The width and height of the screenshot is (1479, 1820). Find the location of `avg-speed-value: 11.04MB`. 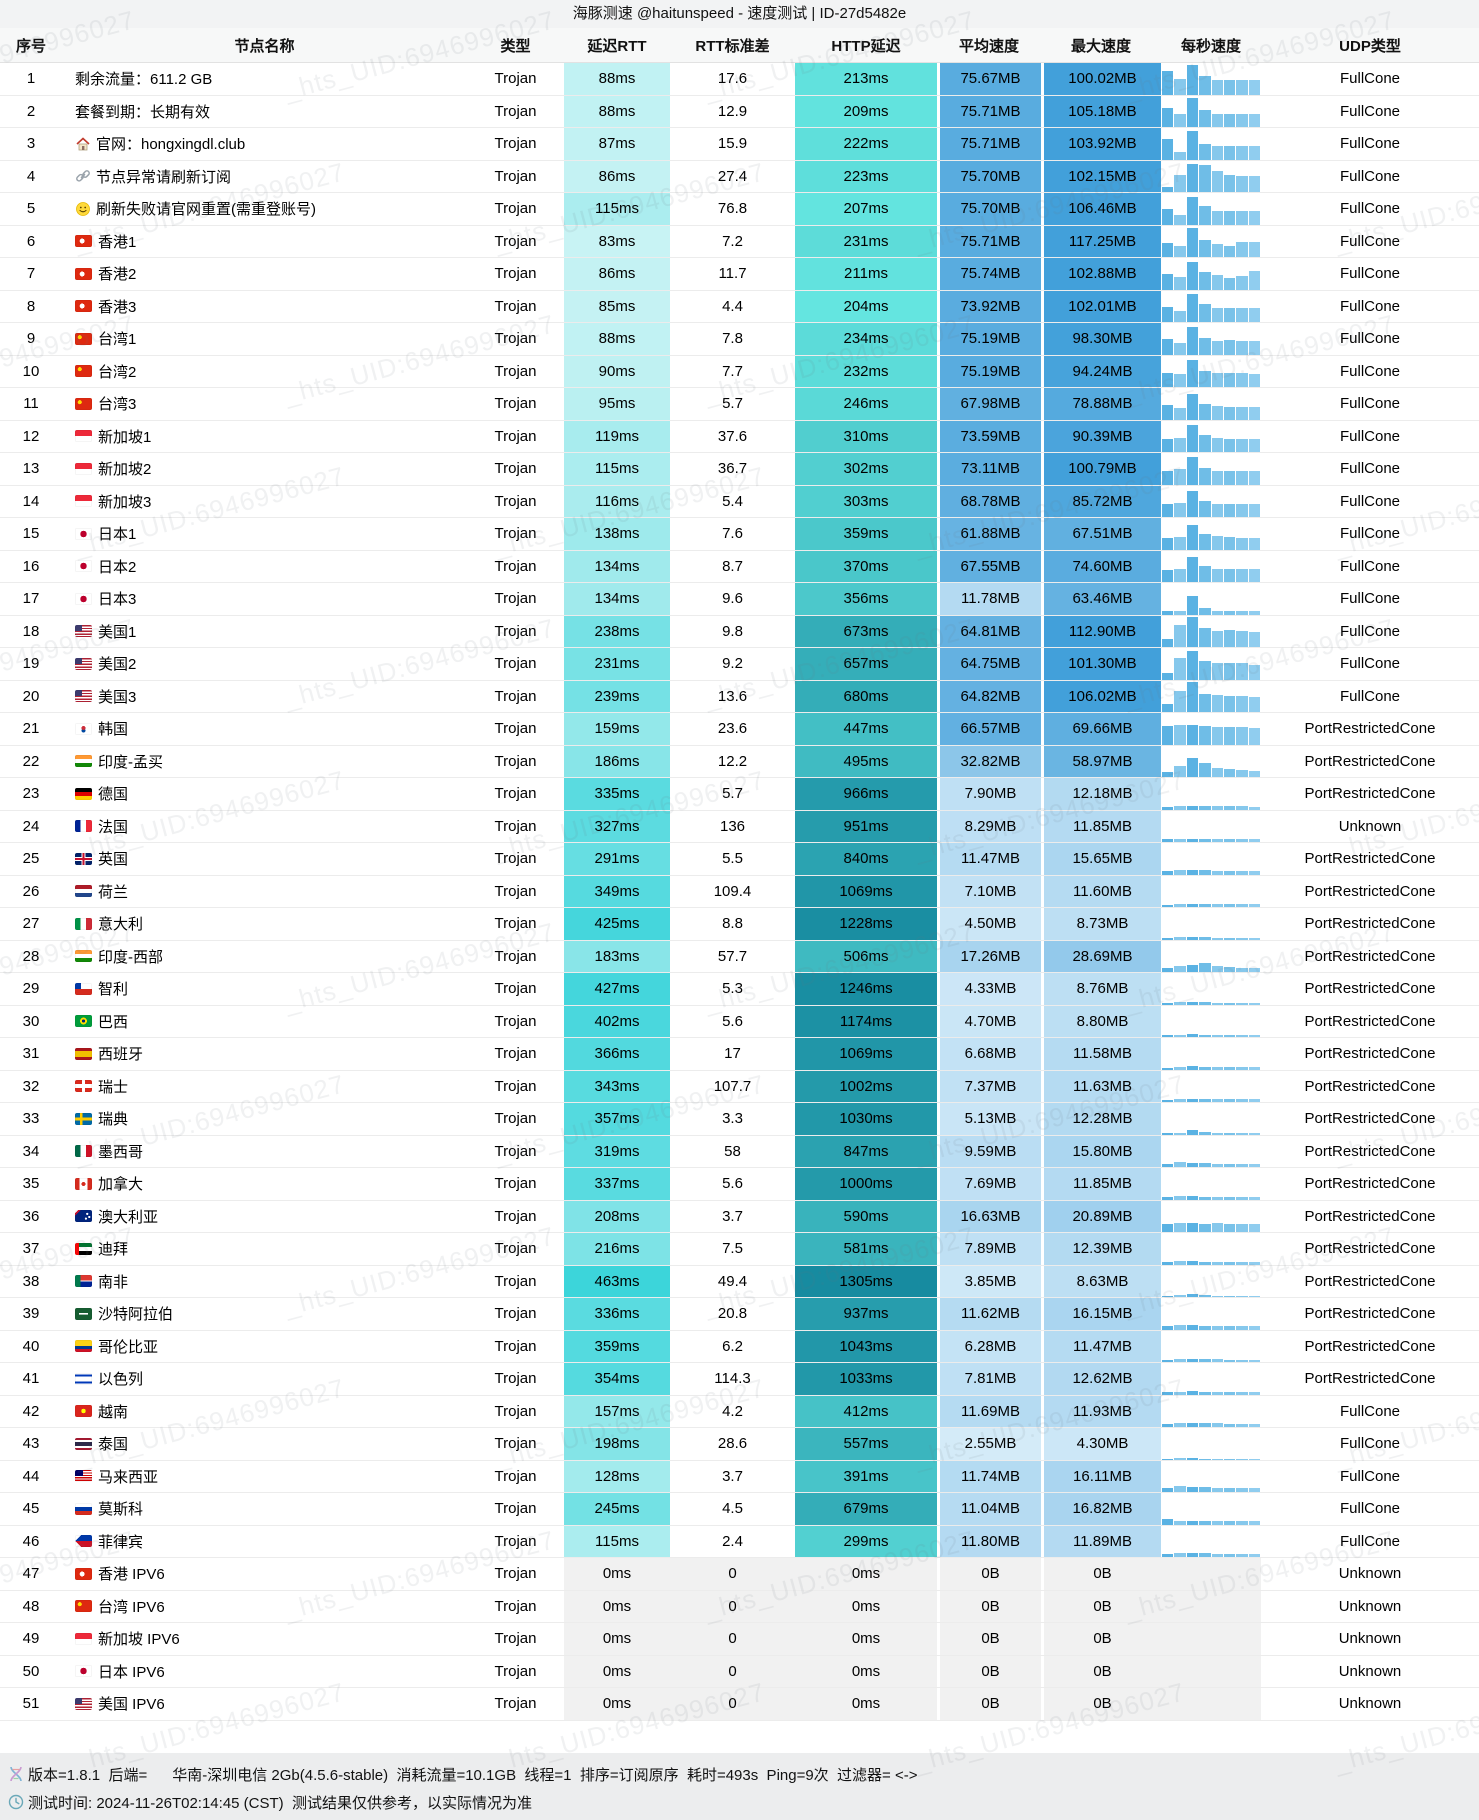

avg-speed-value: 11.04MB is located at coordinates (990, 1509).